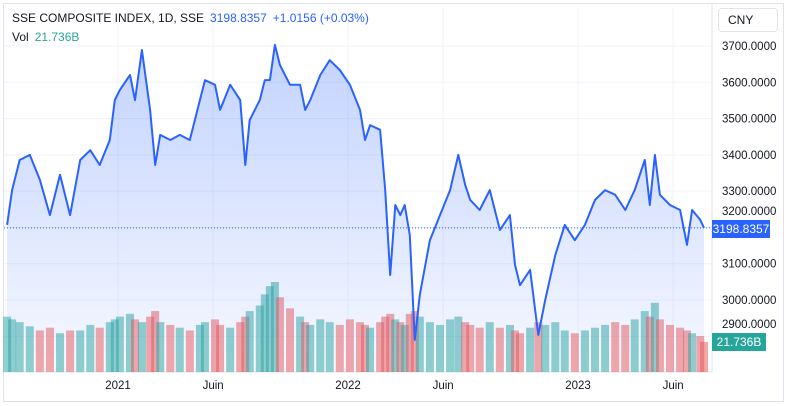  I want to click on y-tick-label: 3100.0000, so click(749, 265).